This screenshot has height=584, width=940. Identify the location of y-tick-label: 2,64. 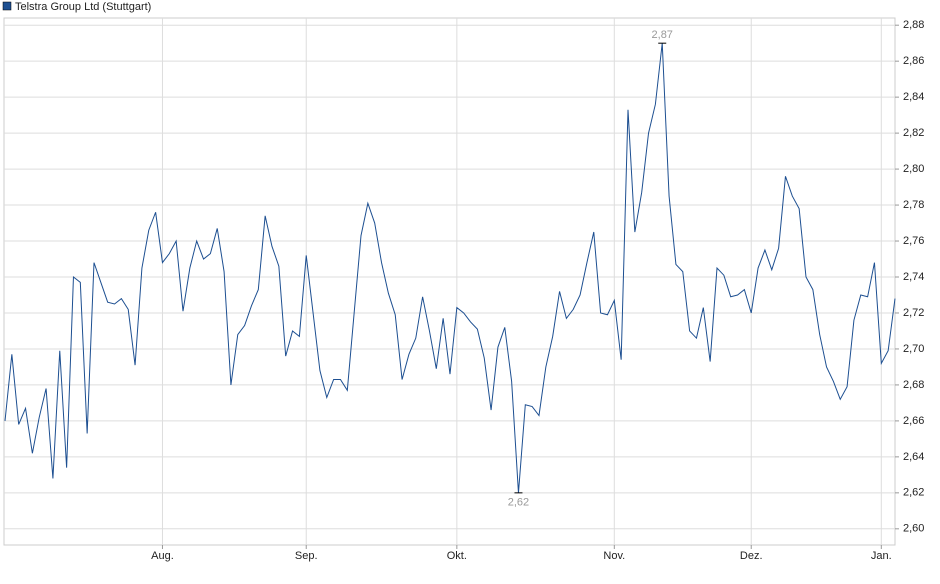
(913, 457).